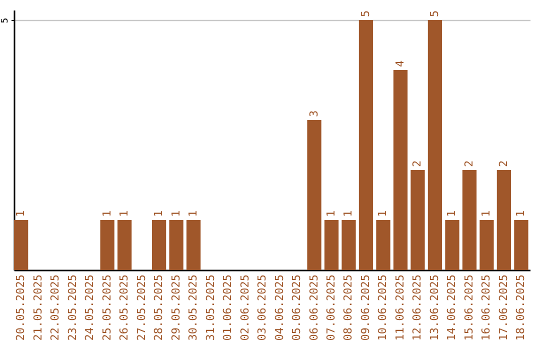  Describe the element at coordinates (124, 307) in the screenshot. I see `x-tick-label: 26.05.2025` at that location.